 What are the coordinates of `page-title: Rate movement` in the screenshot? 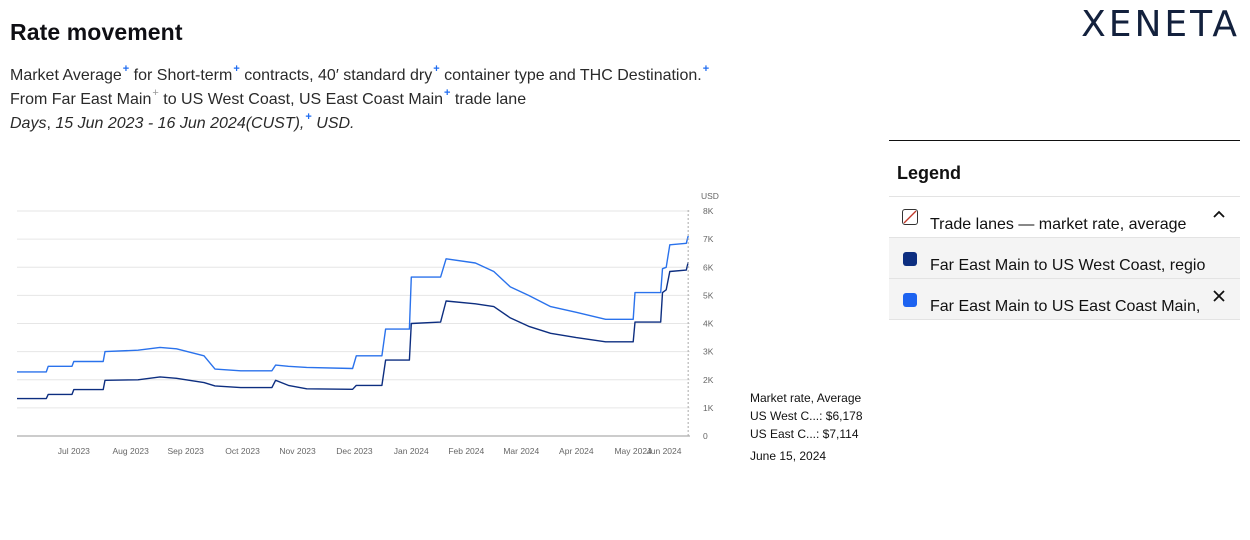 It's located at (96, 32).